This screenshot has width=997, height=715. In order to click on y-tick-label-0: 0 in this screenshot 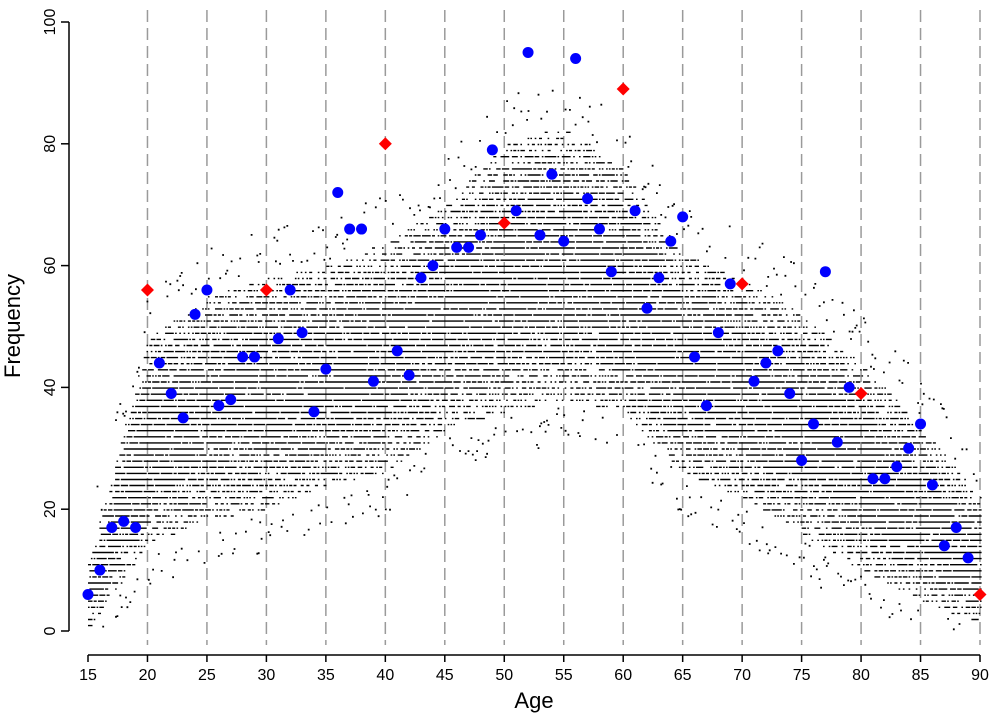, I will do `click(50, 630)`.